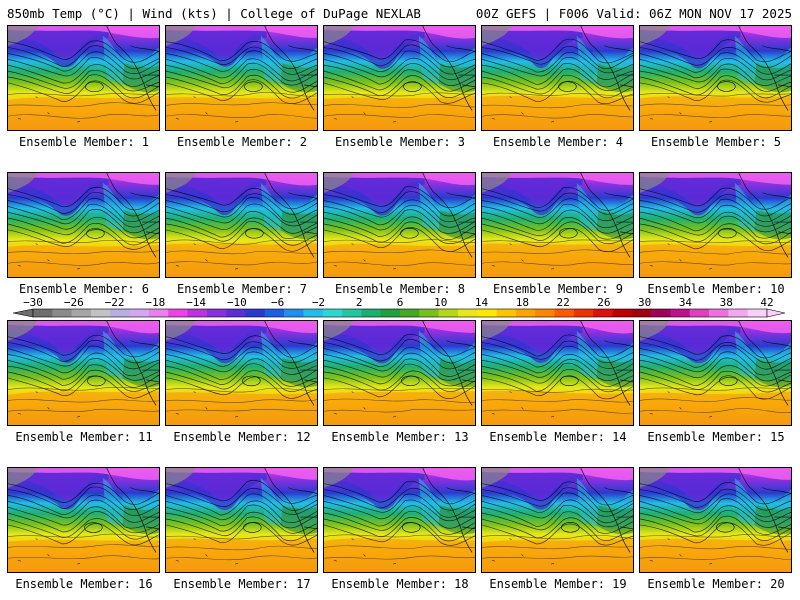 Image resolution: width=800 pixels, height=600 pixels. I want to click on colorbar-tick-label: −30, so click(33, 302).